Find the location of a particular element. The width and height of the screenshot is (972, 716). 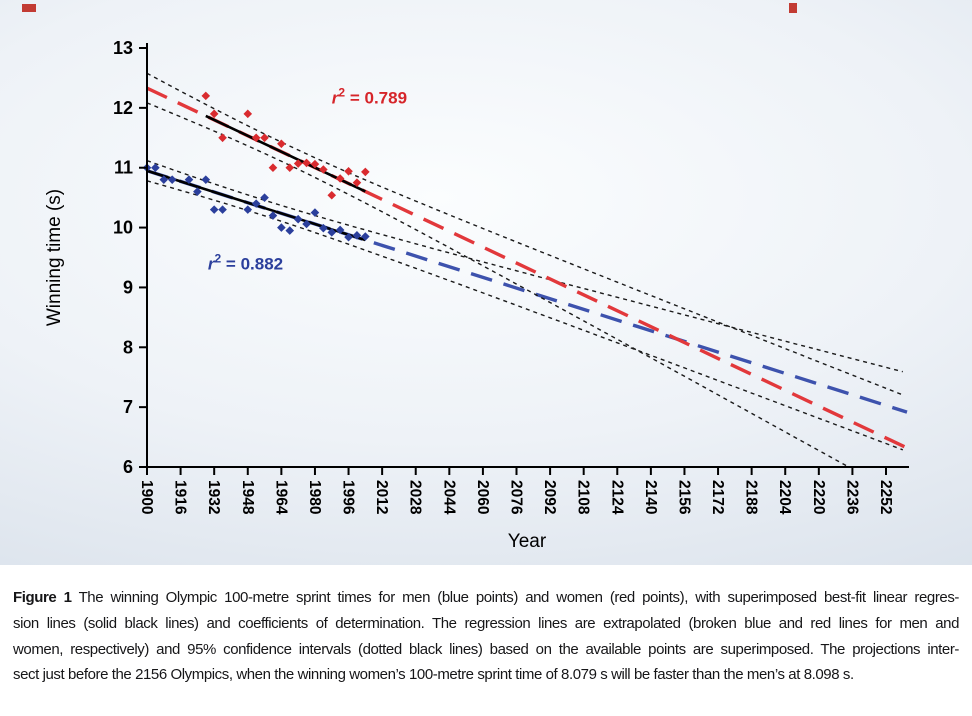

x-tick-label: 2092 is located at coordinates (549, 497).